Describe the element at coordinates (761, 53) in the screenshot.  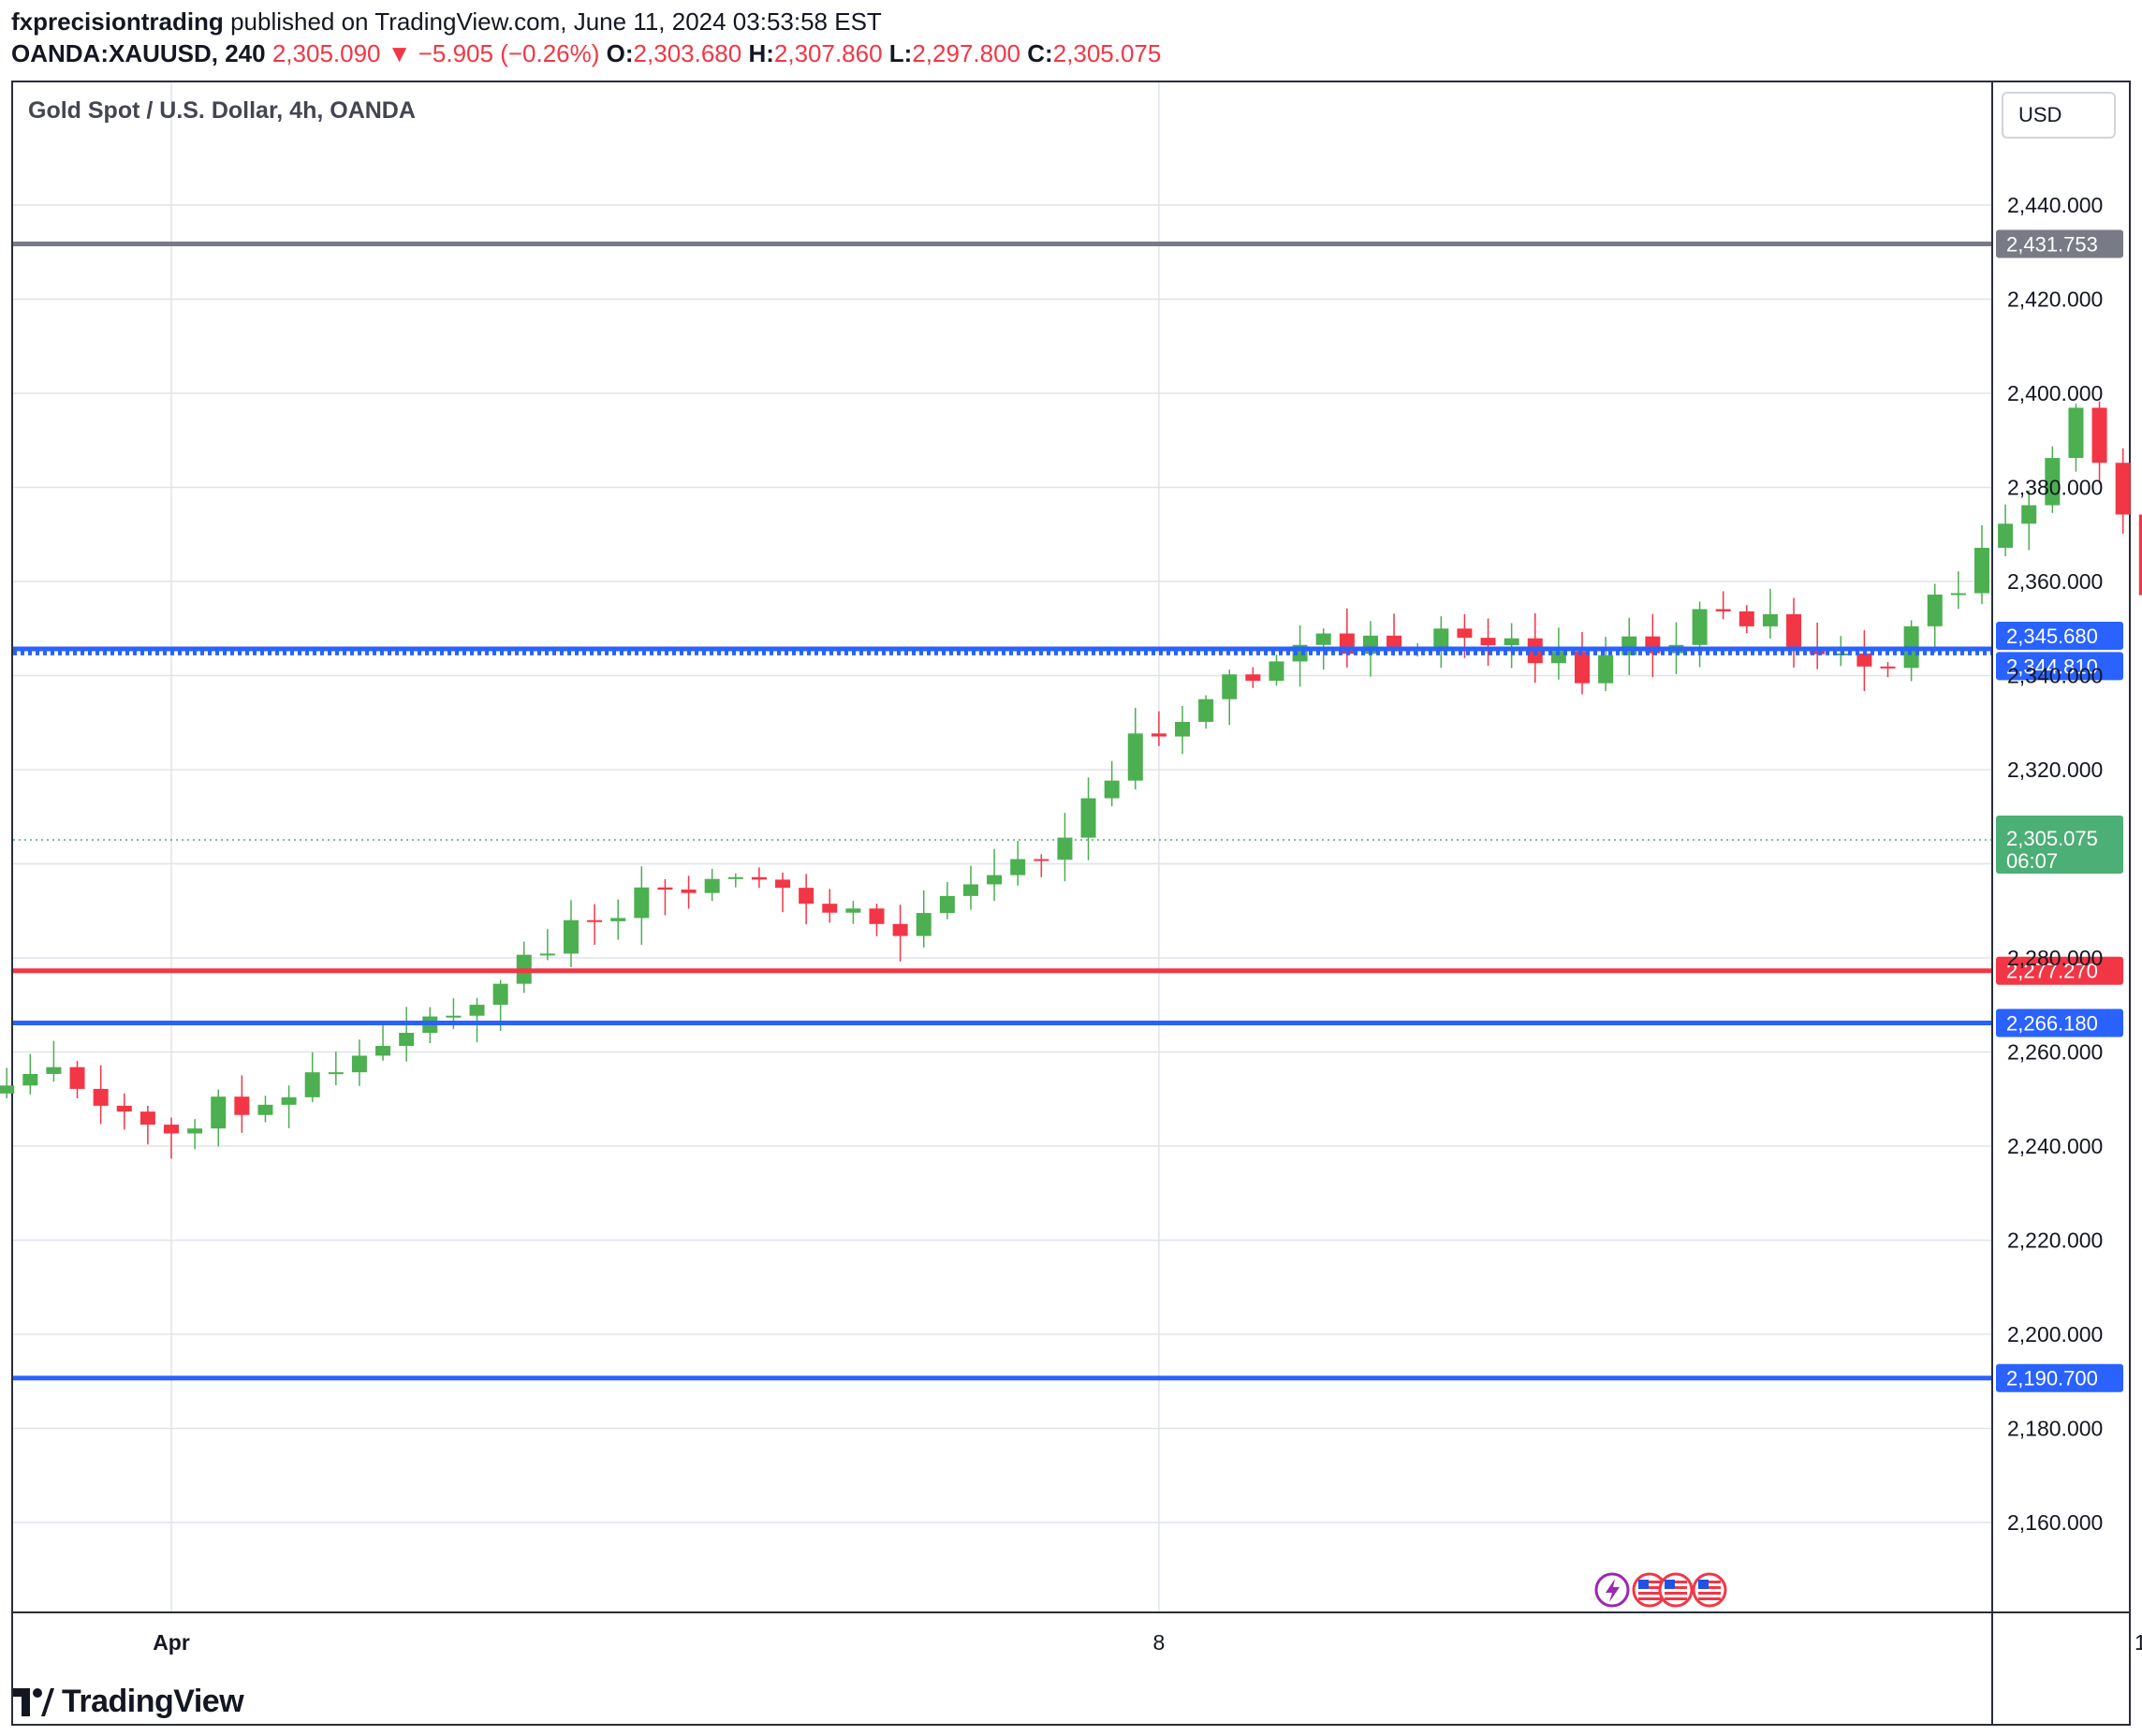
I see `high-label: H:` at that location.